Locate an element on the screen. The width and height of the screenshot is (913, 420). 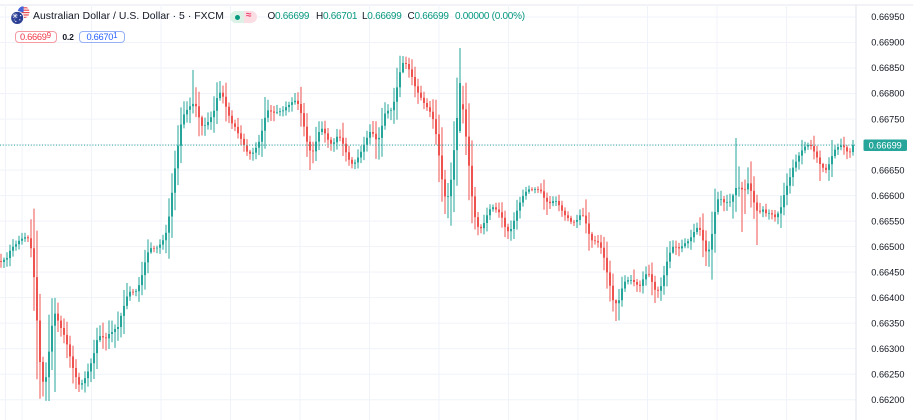
svg-text: 0.66200 is located at coordinates (887, 400).